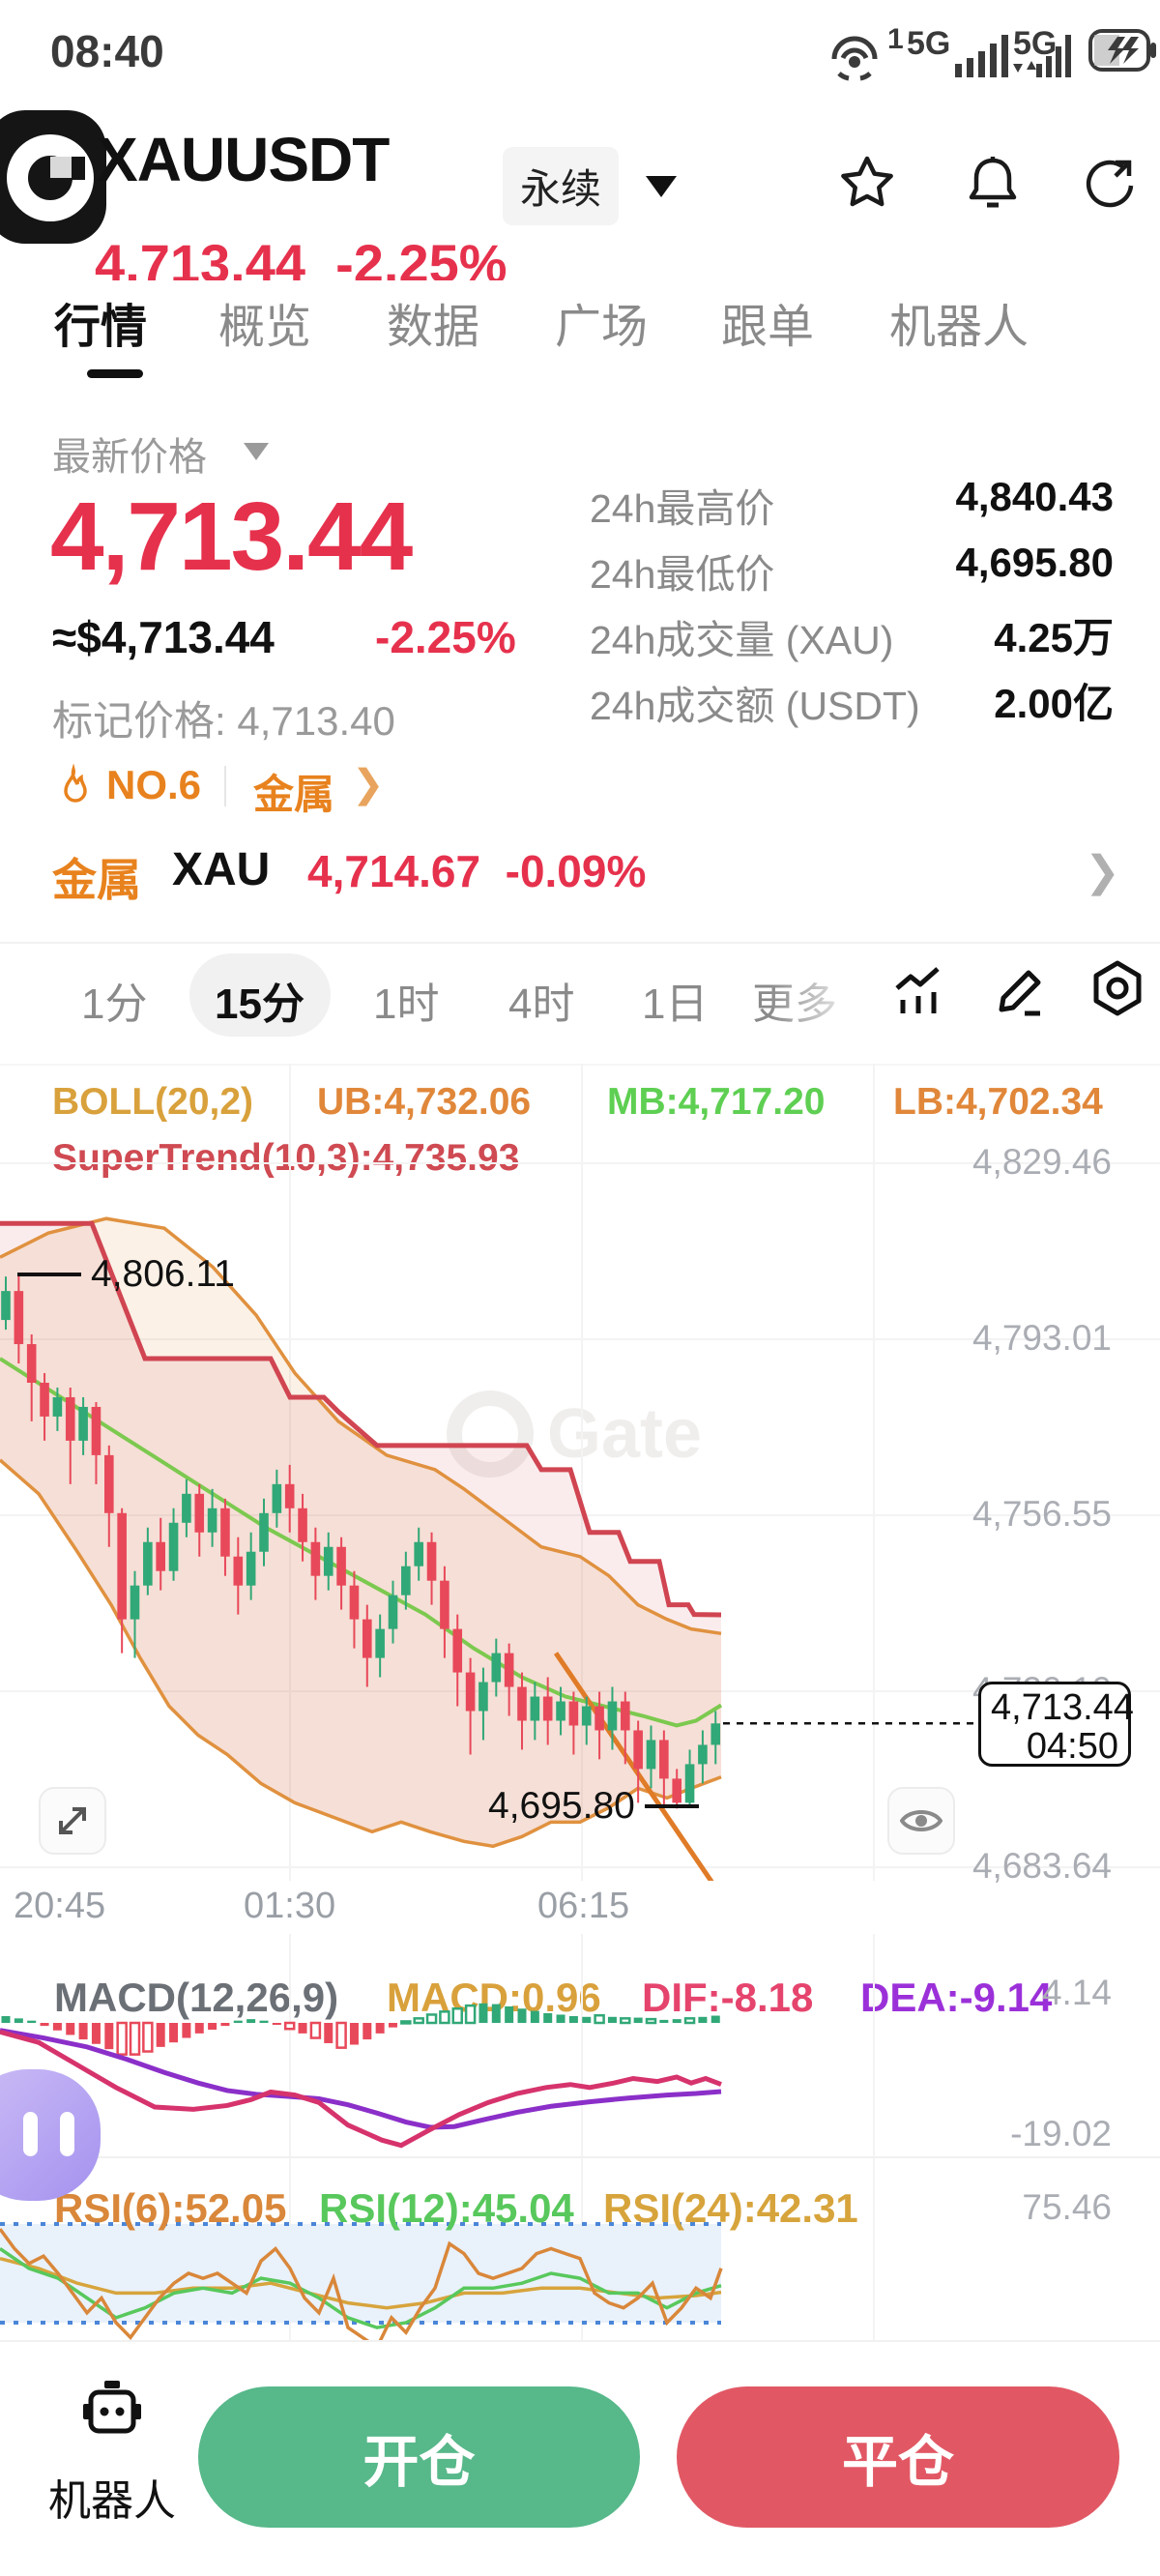 This screenshot has height=2576, width=1160. I want to click on x-axis-label: 06:15, so click(583, 1906).